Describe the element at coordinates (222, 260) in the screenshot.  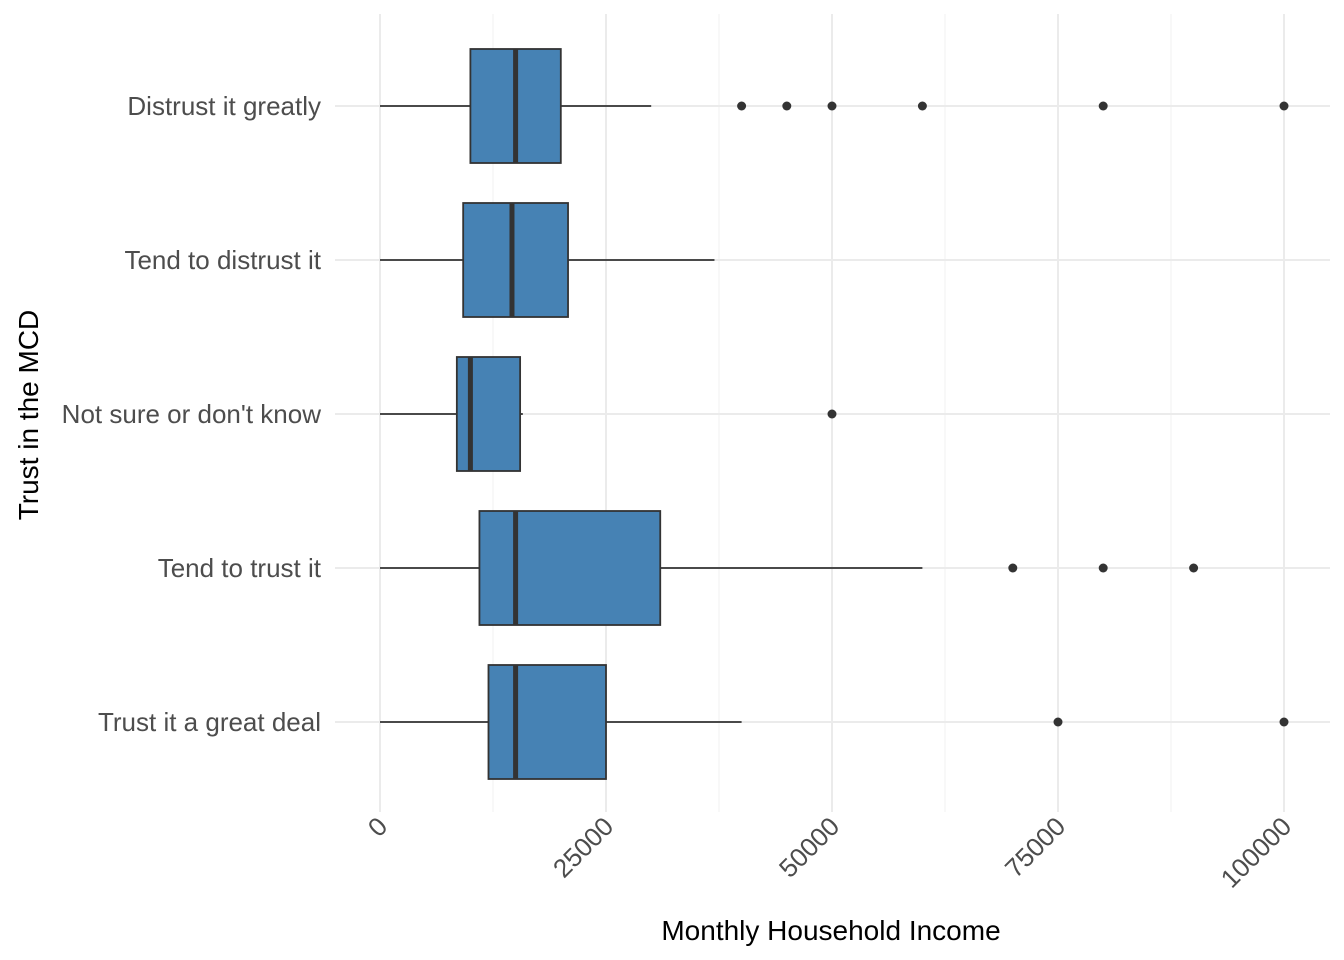
I see `y-tick-label: Tend to distrust it` at that location.